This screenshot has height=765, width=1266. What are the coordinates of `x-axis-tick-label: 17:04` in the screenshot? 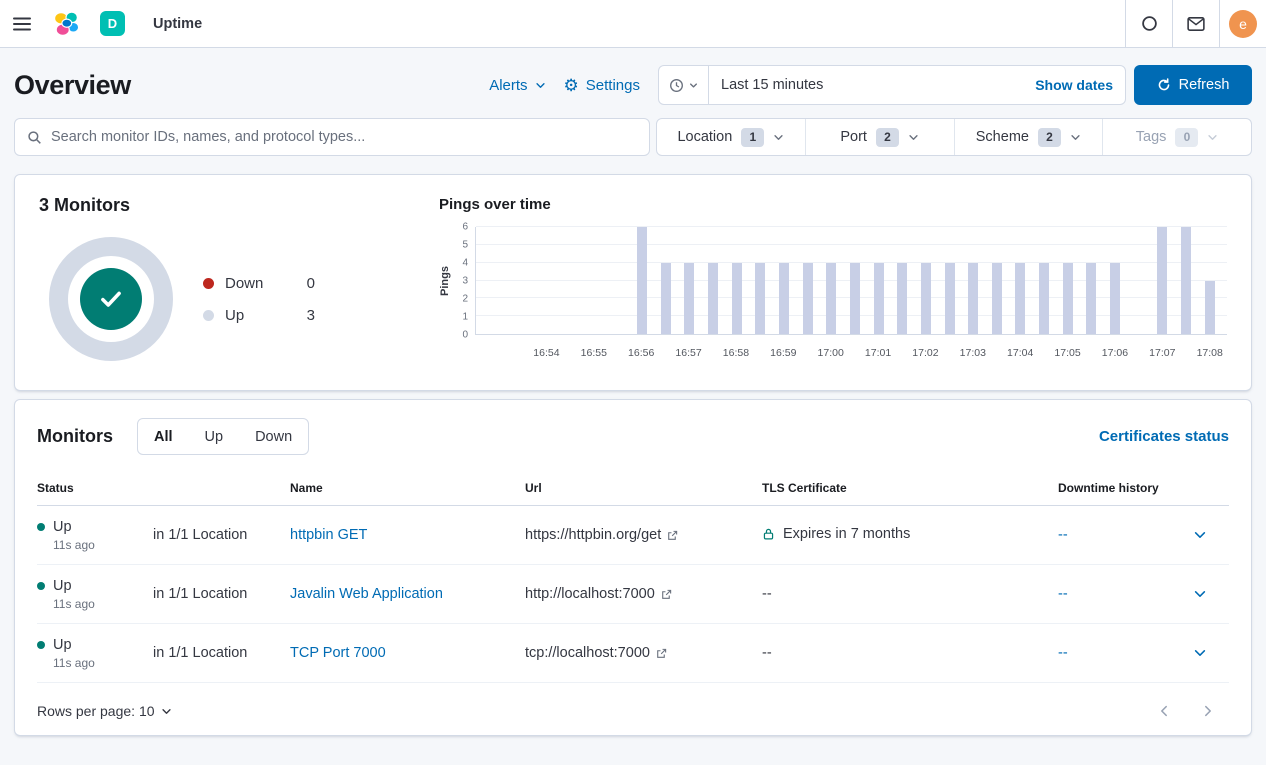 It's located at (1020, 353).